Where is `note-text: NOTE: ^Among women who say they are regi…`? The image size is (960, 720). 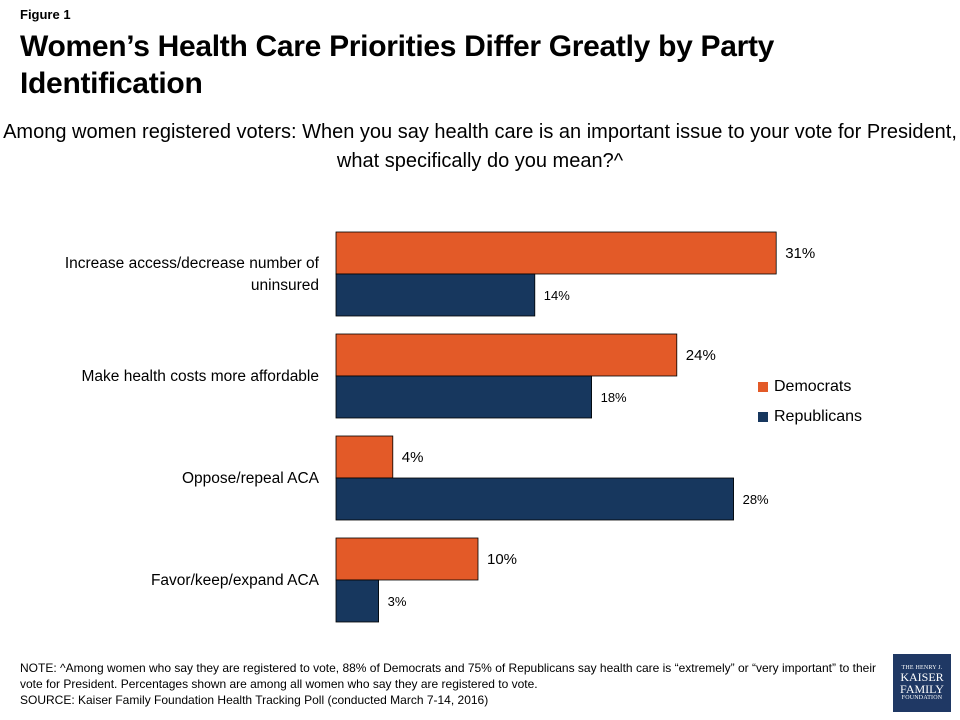
note-text: NOTE: ^Among women who say they are regi… is located at coordinates (448, 676).